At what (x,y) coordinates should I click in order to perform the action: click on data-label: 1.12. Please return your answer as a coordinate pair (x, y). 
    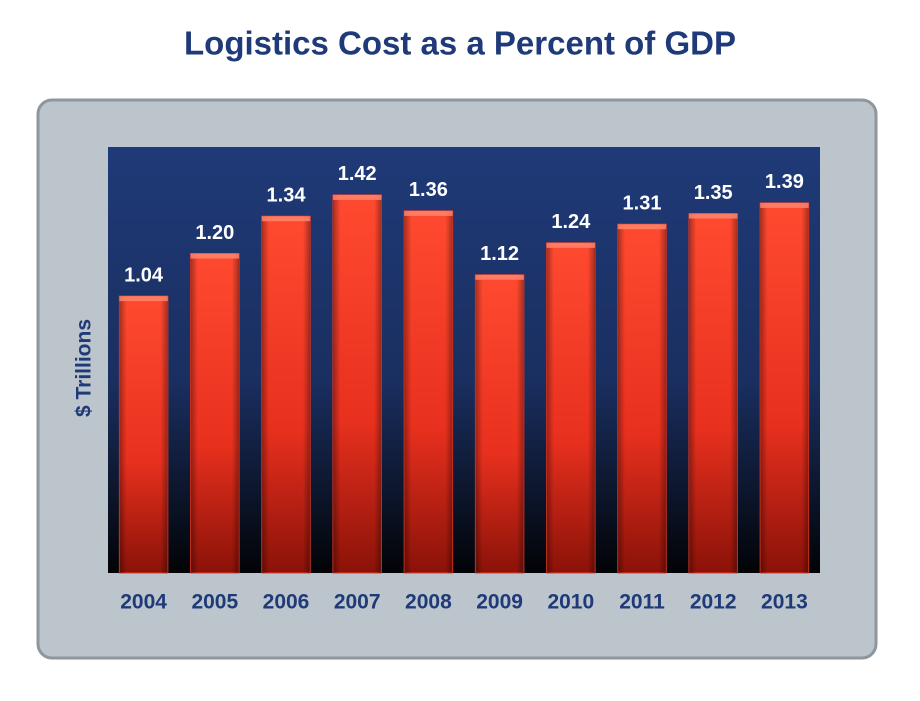
    Looking at the image, I should click on (499, 254).